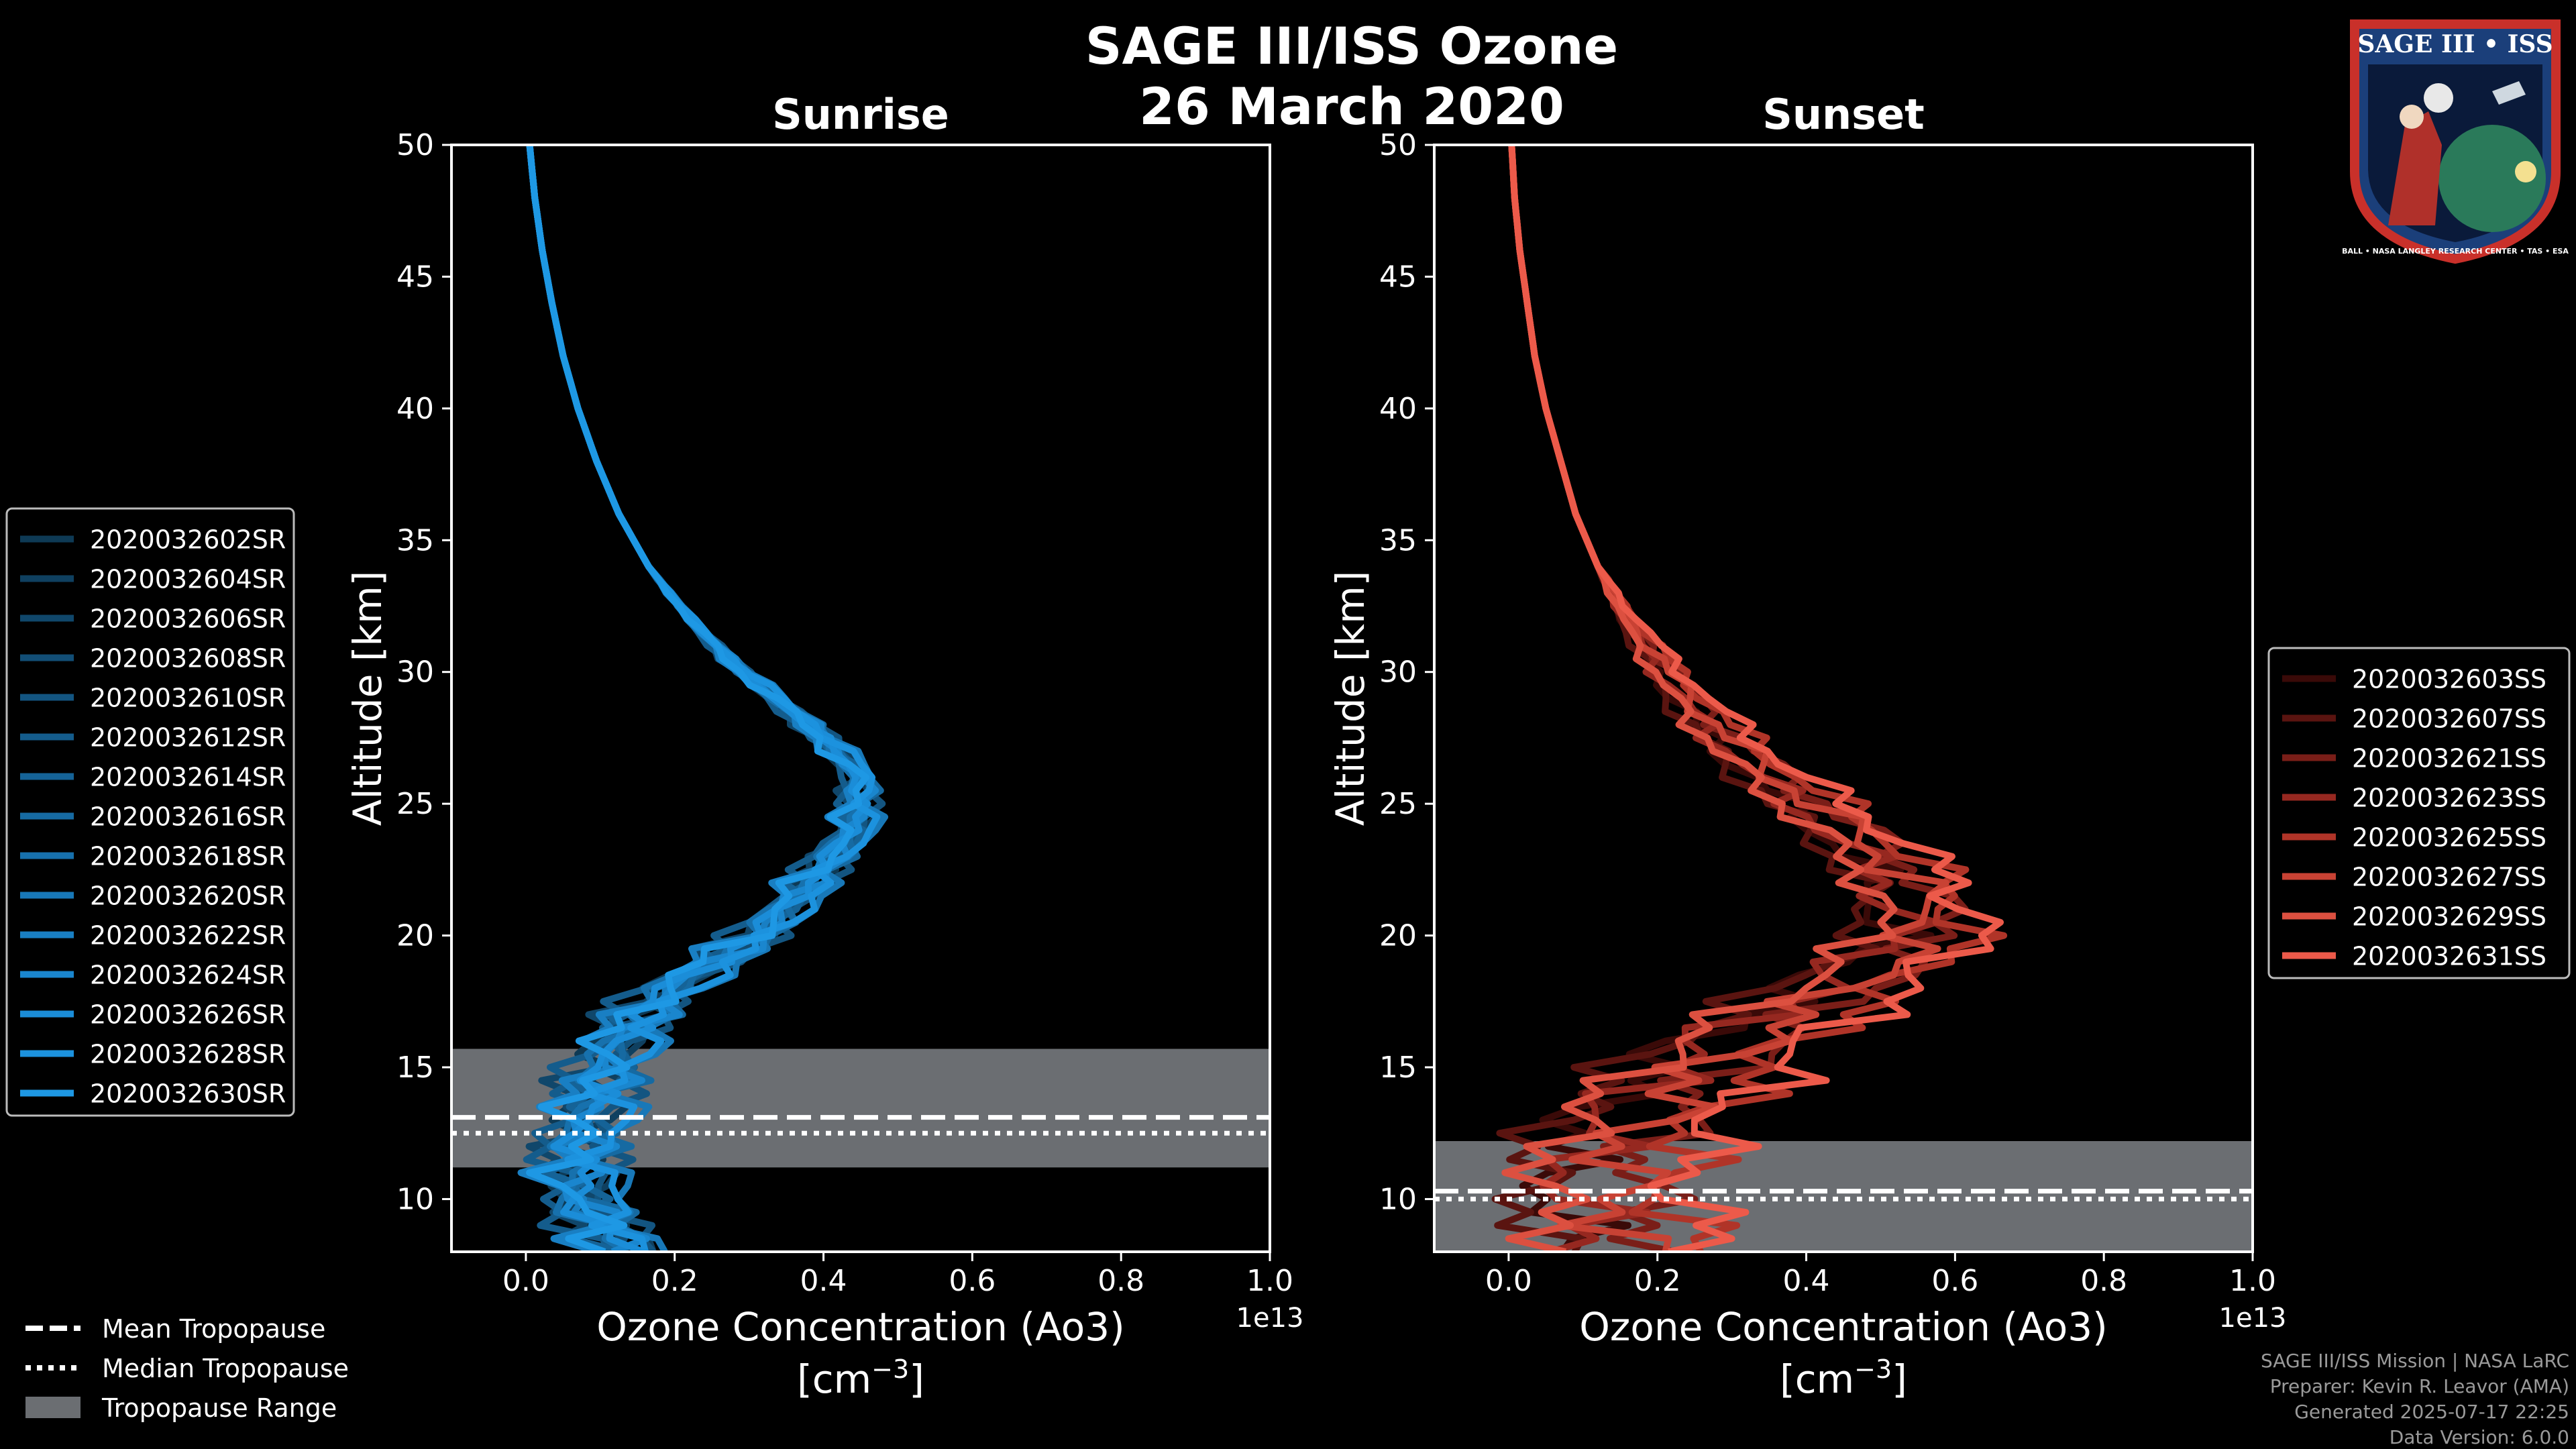  I want to click on footer-line-3: Generated 2025-07-17 22:25, so click(2431, 1412).